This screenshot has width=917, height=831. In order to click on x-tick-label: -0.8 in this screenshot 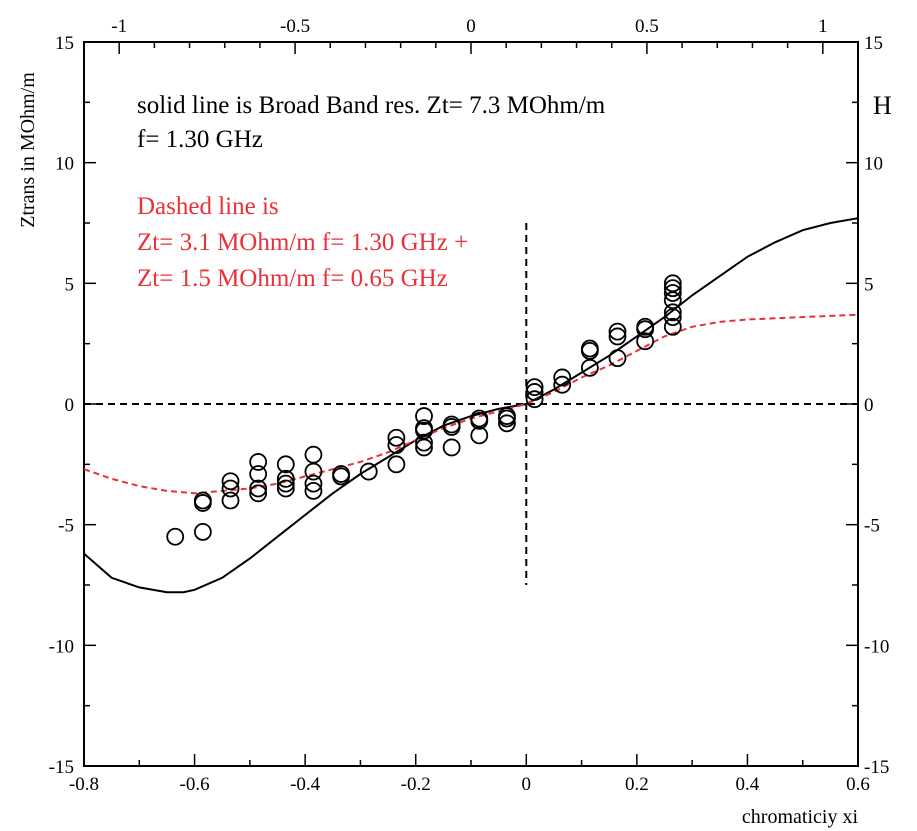, I will do `click(84, 784)`.